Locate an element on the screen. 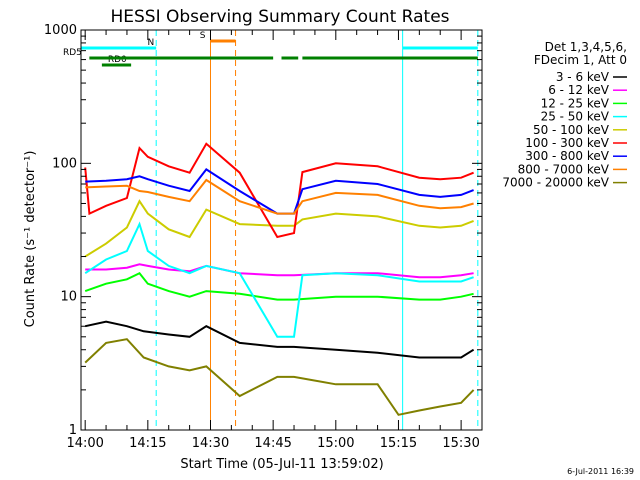 The image size is (640, 480). x-tick-label: 14:00 is located at coordinates (84, 443).